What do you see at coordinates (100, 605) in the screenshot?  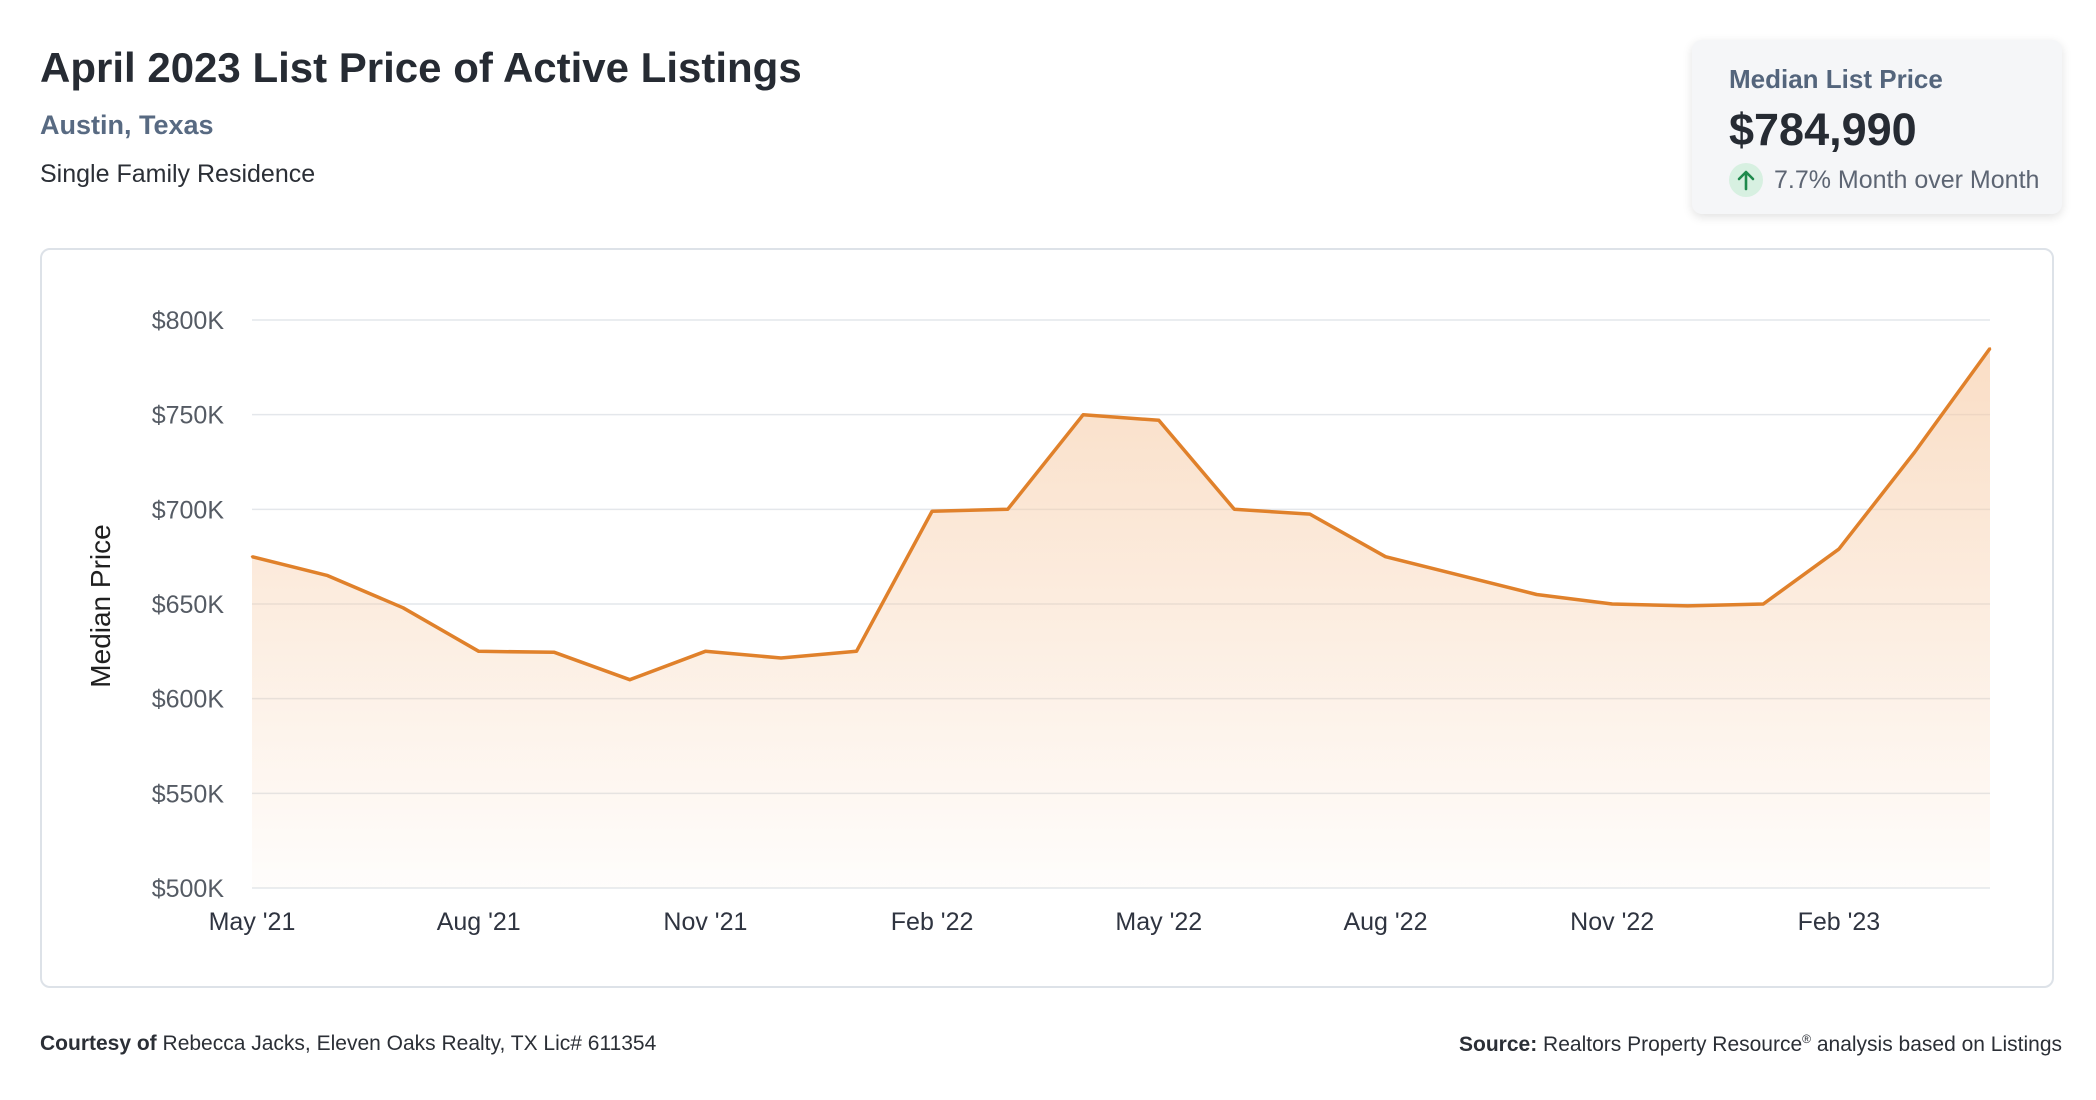 I see `y-axis-label: Median Price` at bounding box center [100, 605].